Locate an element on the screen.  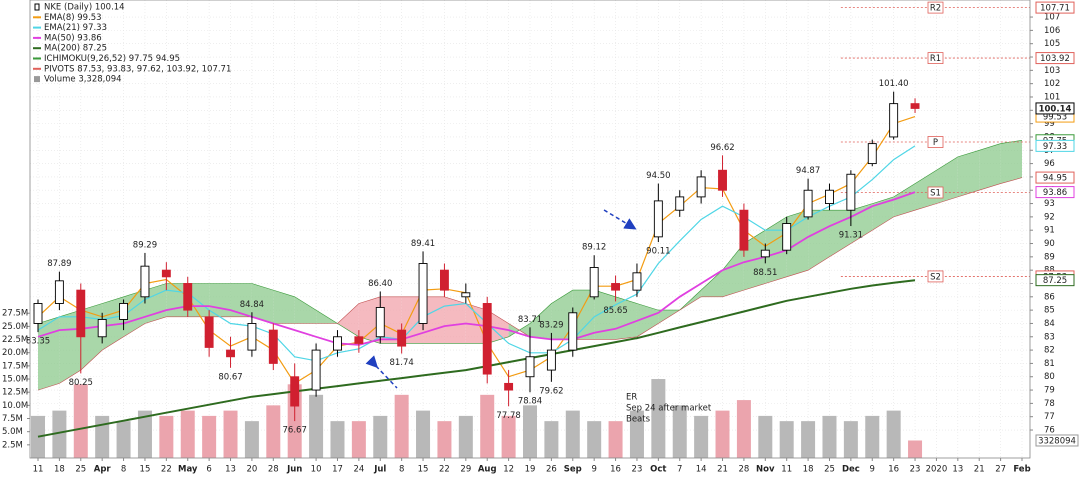
low-label: 80.67 is located at coordinates (230, 377).